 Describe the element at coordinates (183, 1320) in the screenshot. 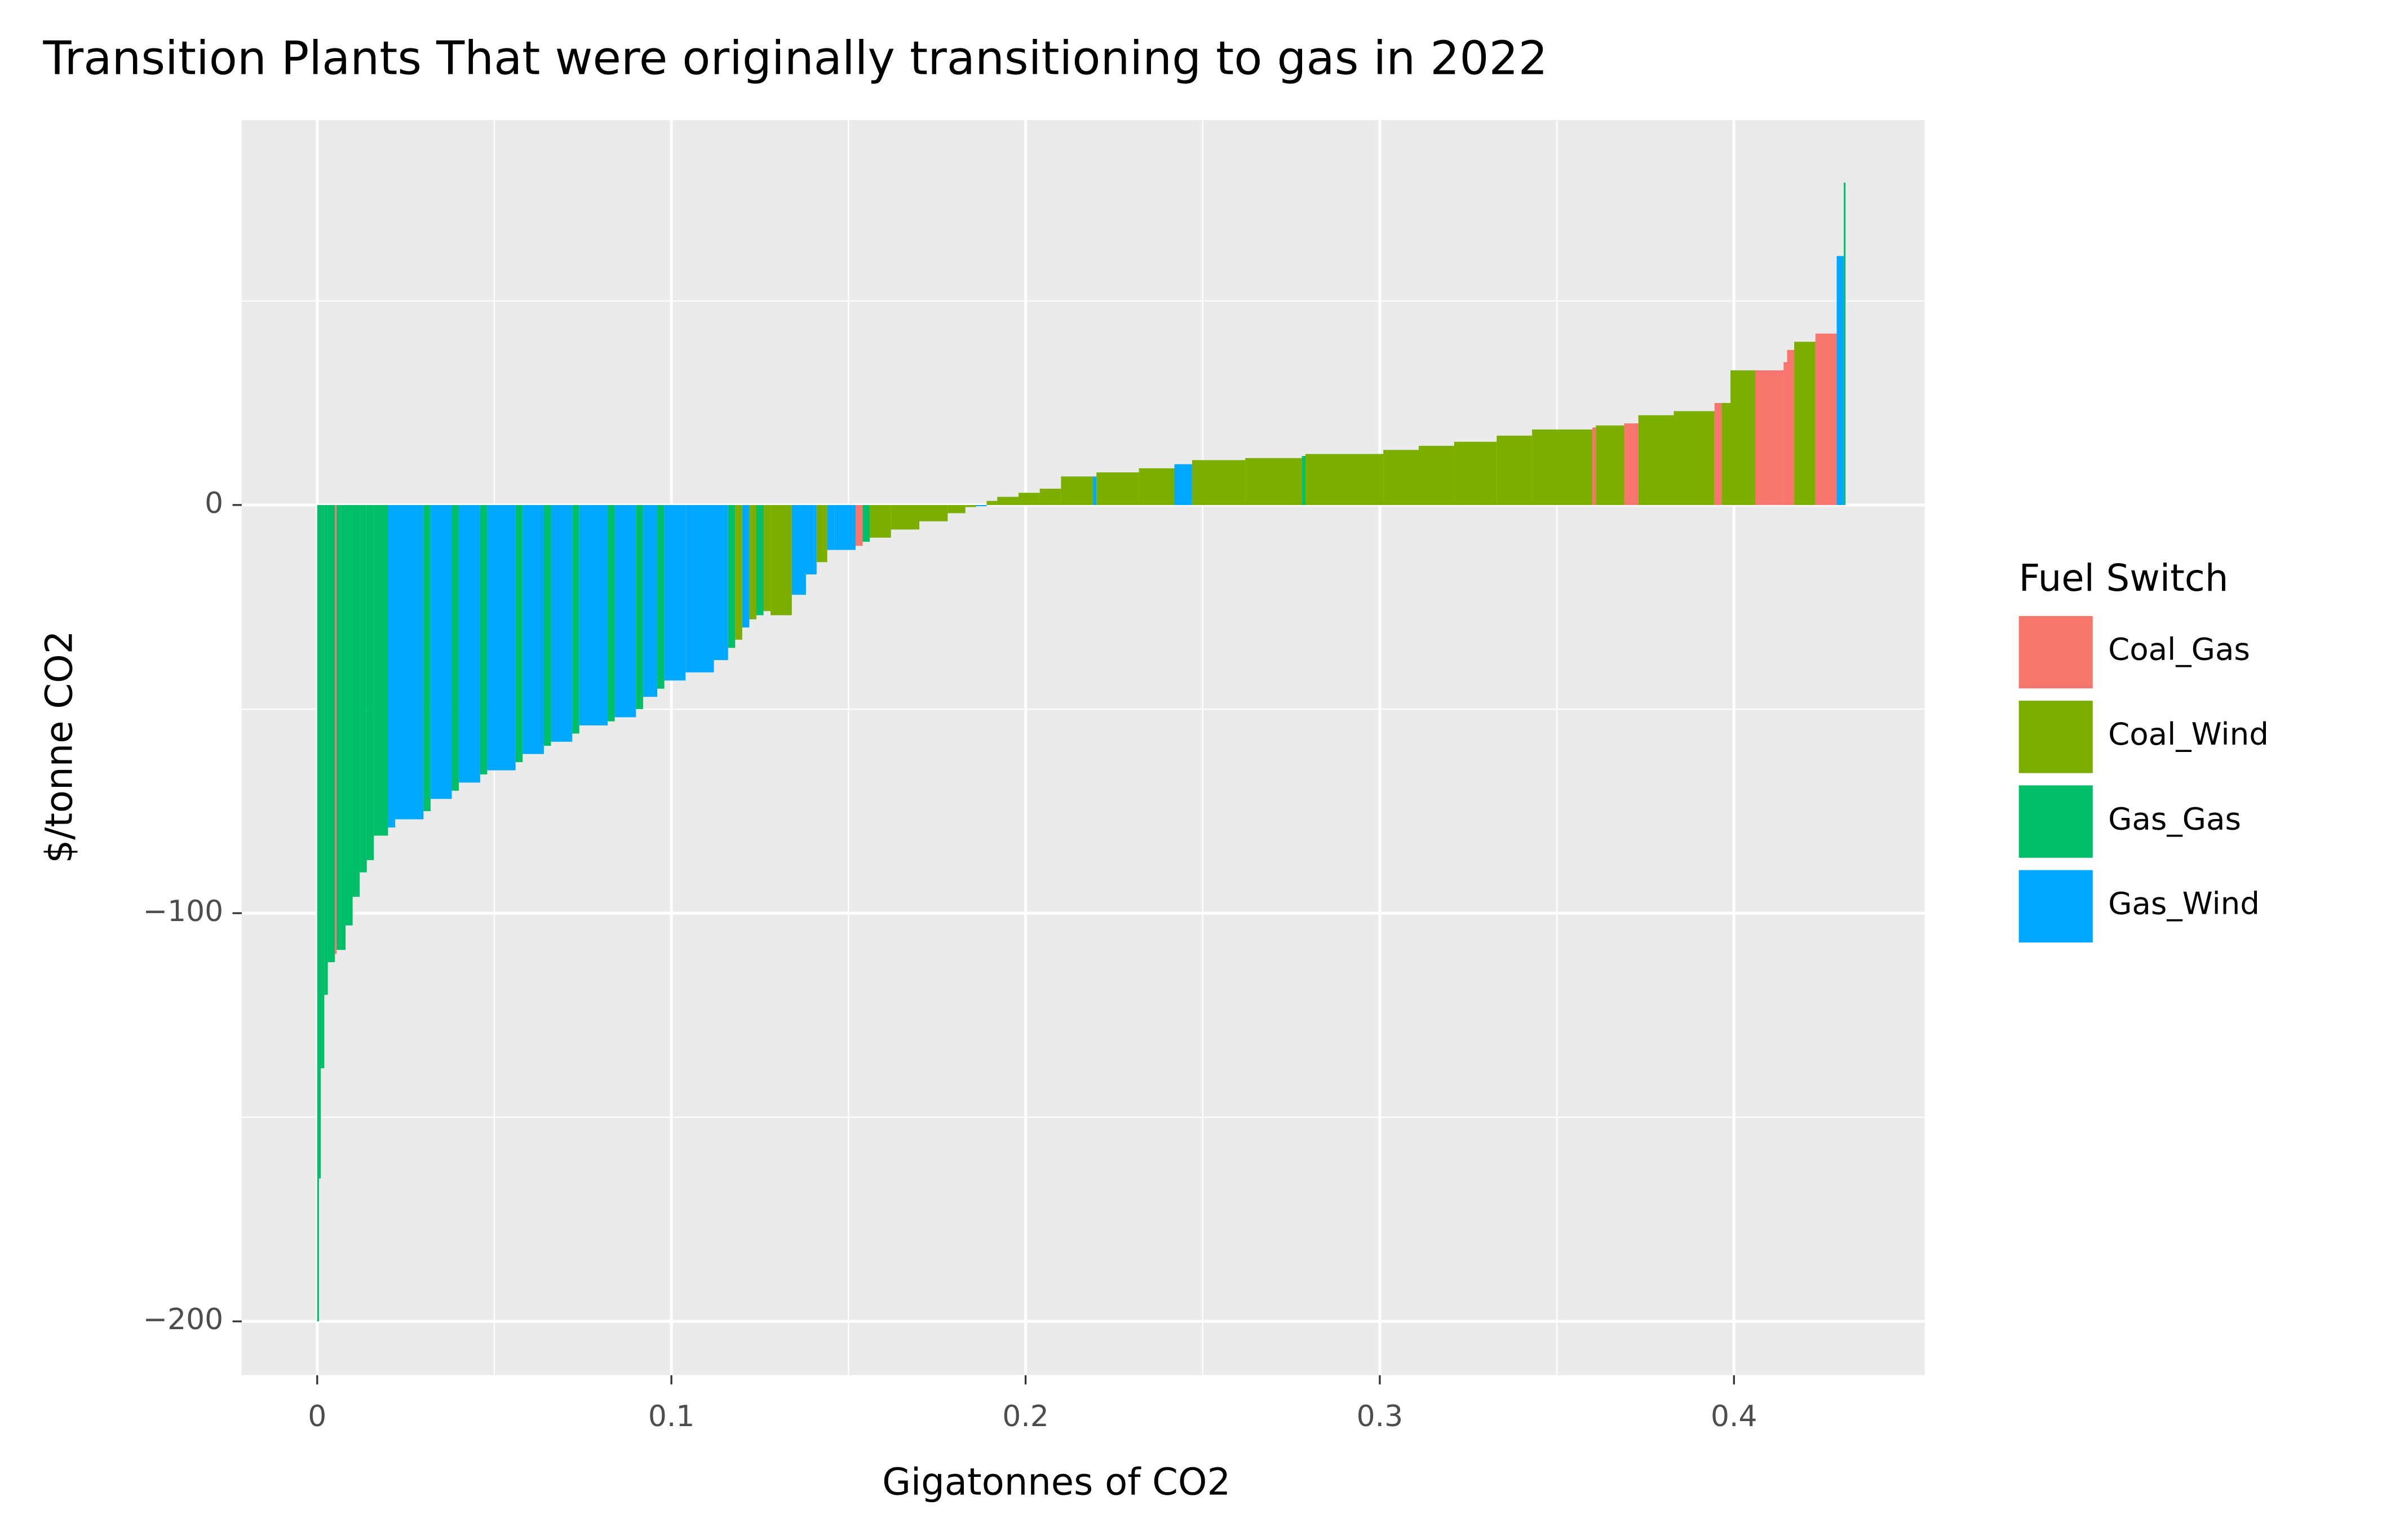

I see `y-tick-label: −200` at that location.